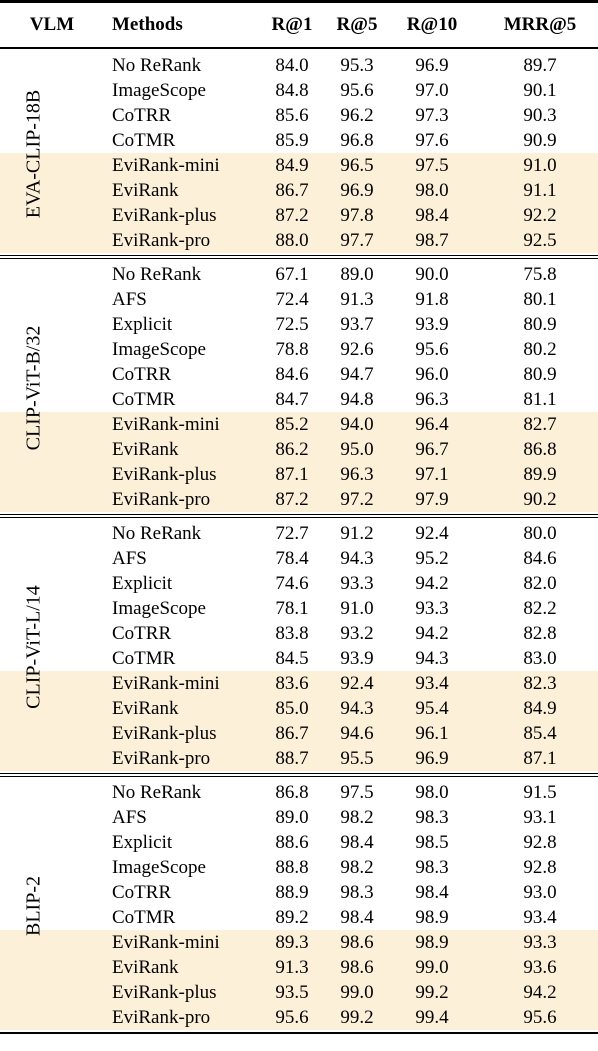 The image size is (598, 1051). I want to click on metric-value: 85.2, so click(292, 424).